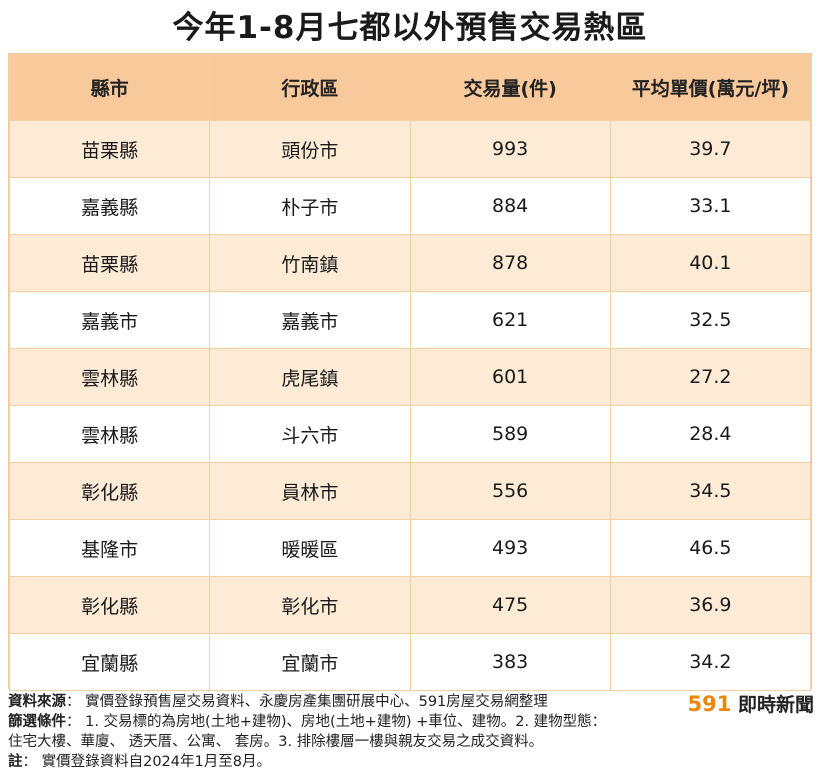  What do you see at coordinates (510, 320) in the screenshot?
I see `cell-volume: 621` at bounding box center [510, 320].